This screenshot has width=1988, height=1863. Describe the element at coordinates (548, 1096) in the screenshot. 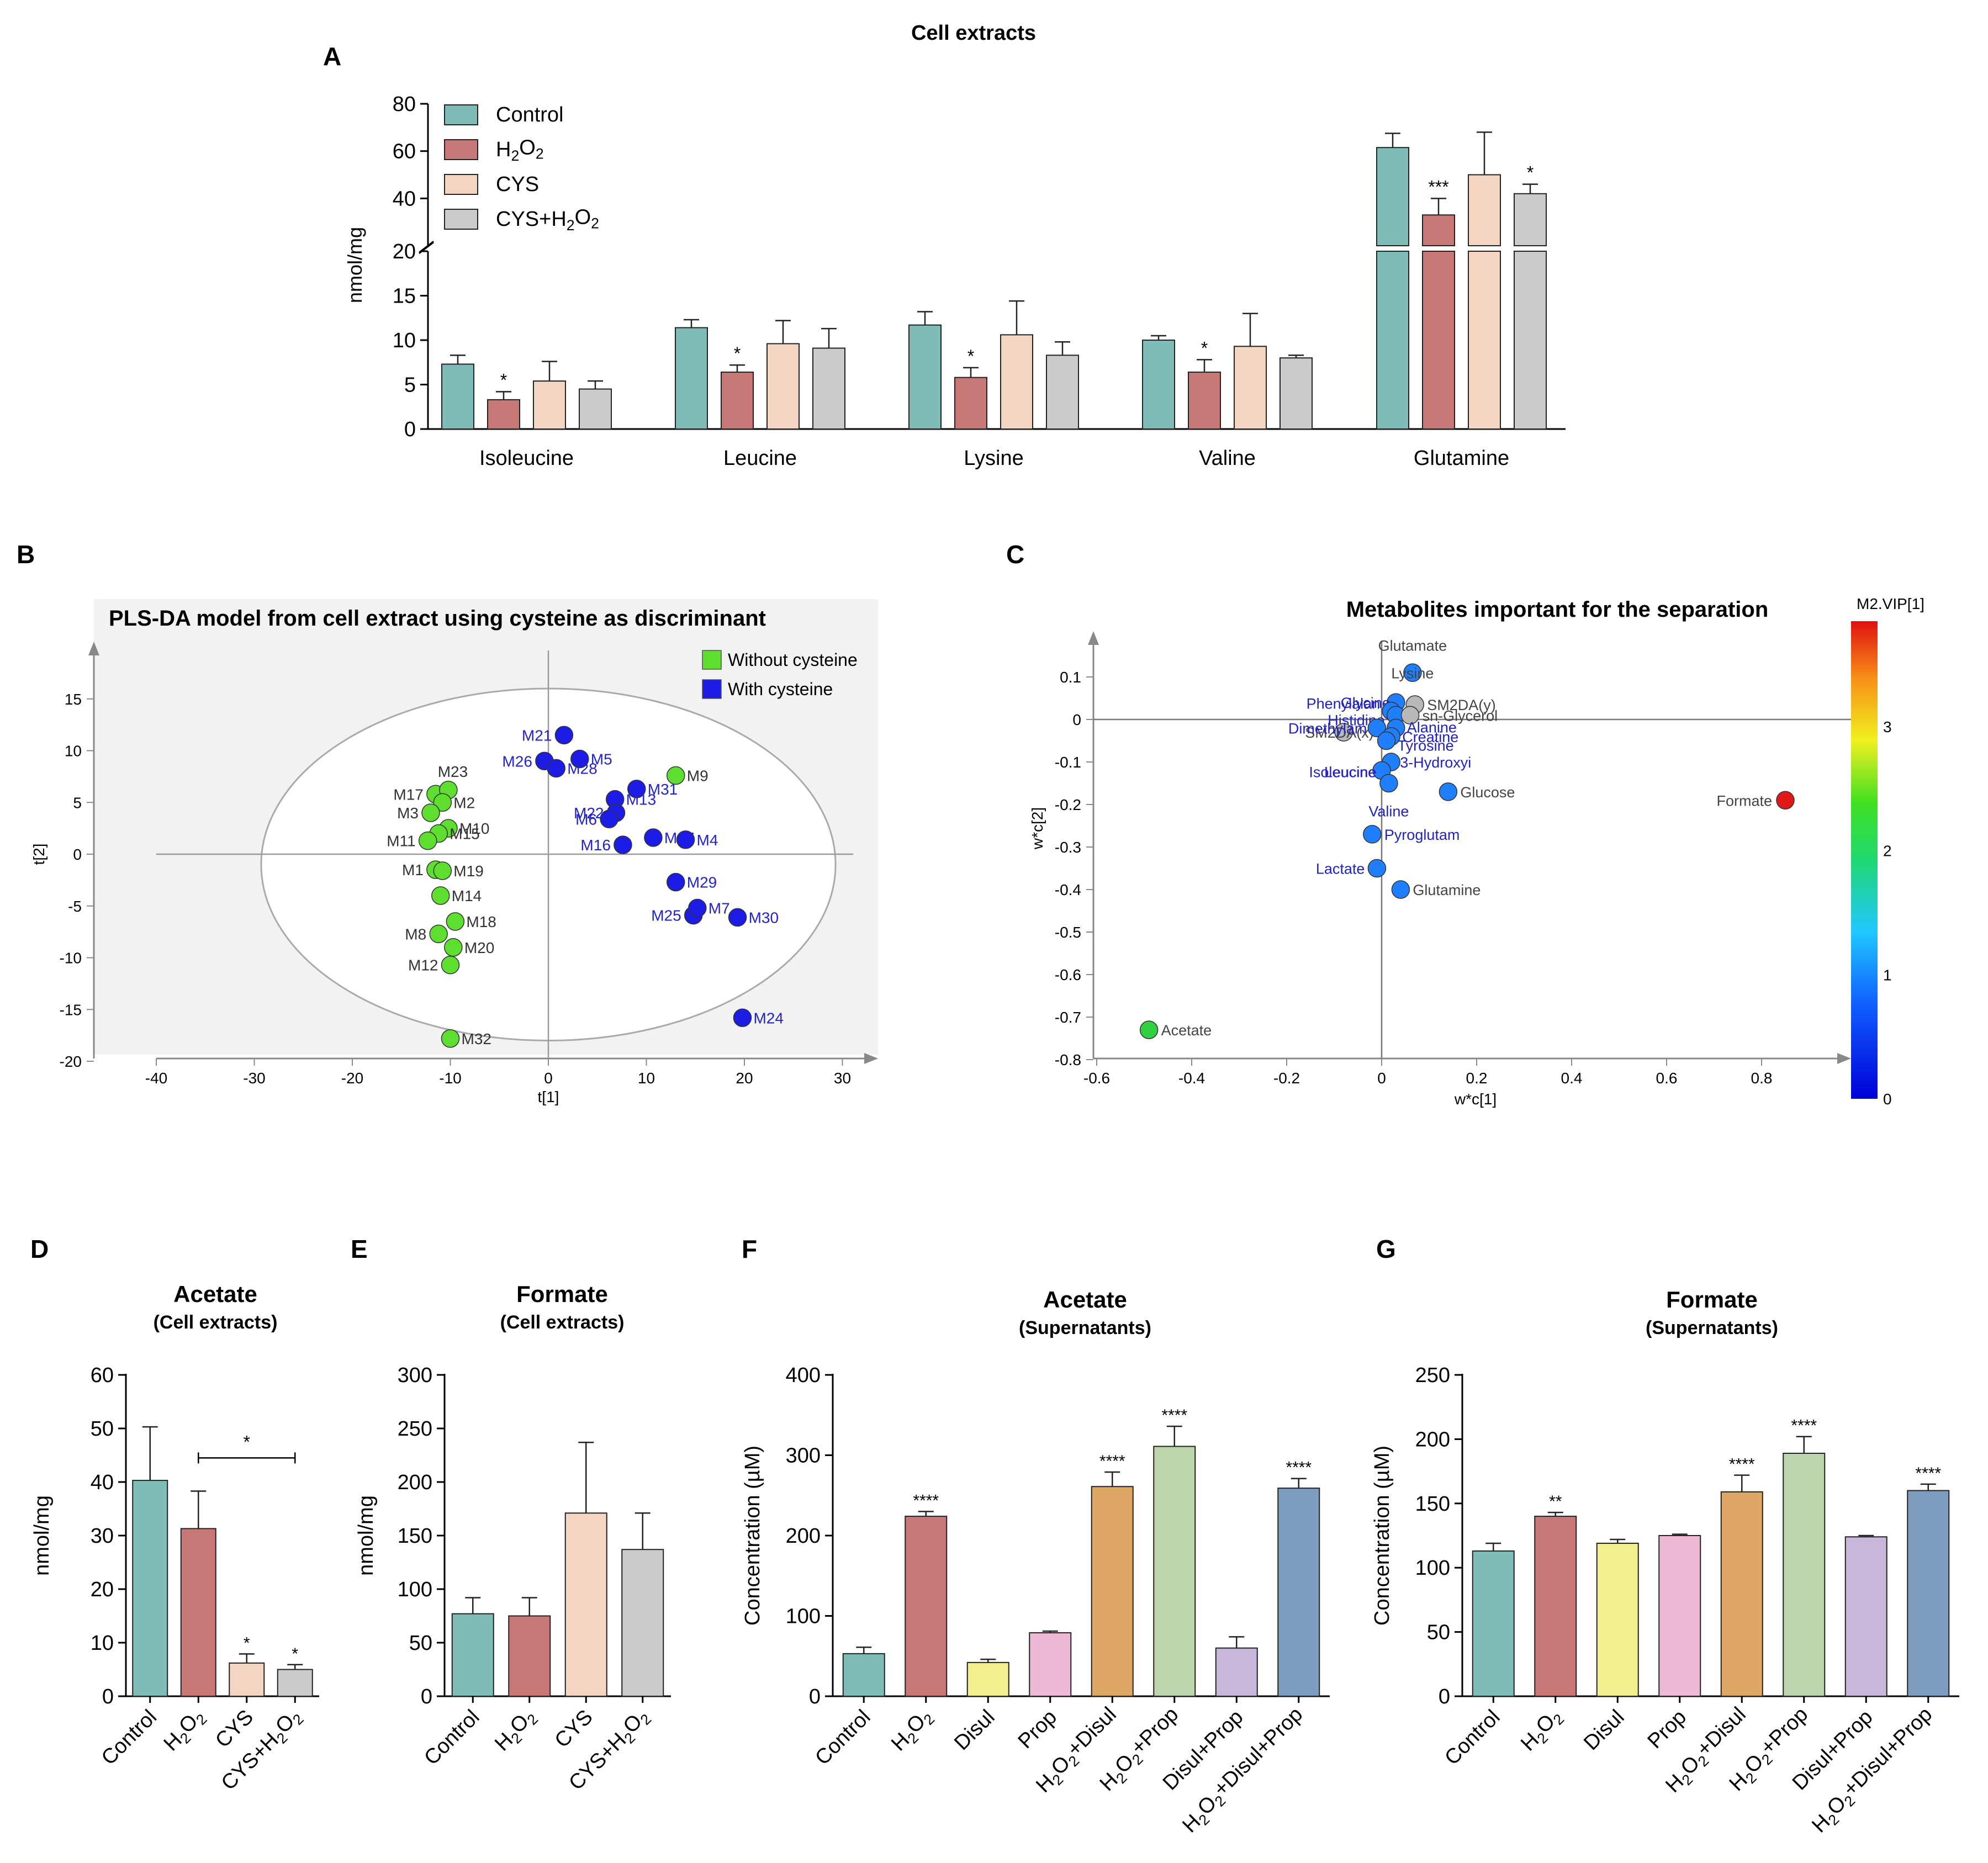

I see `x-axis-label: t[1]` at that location.